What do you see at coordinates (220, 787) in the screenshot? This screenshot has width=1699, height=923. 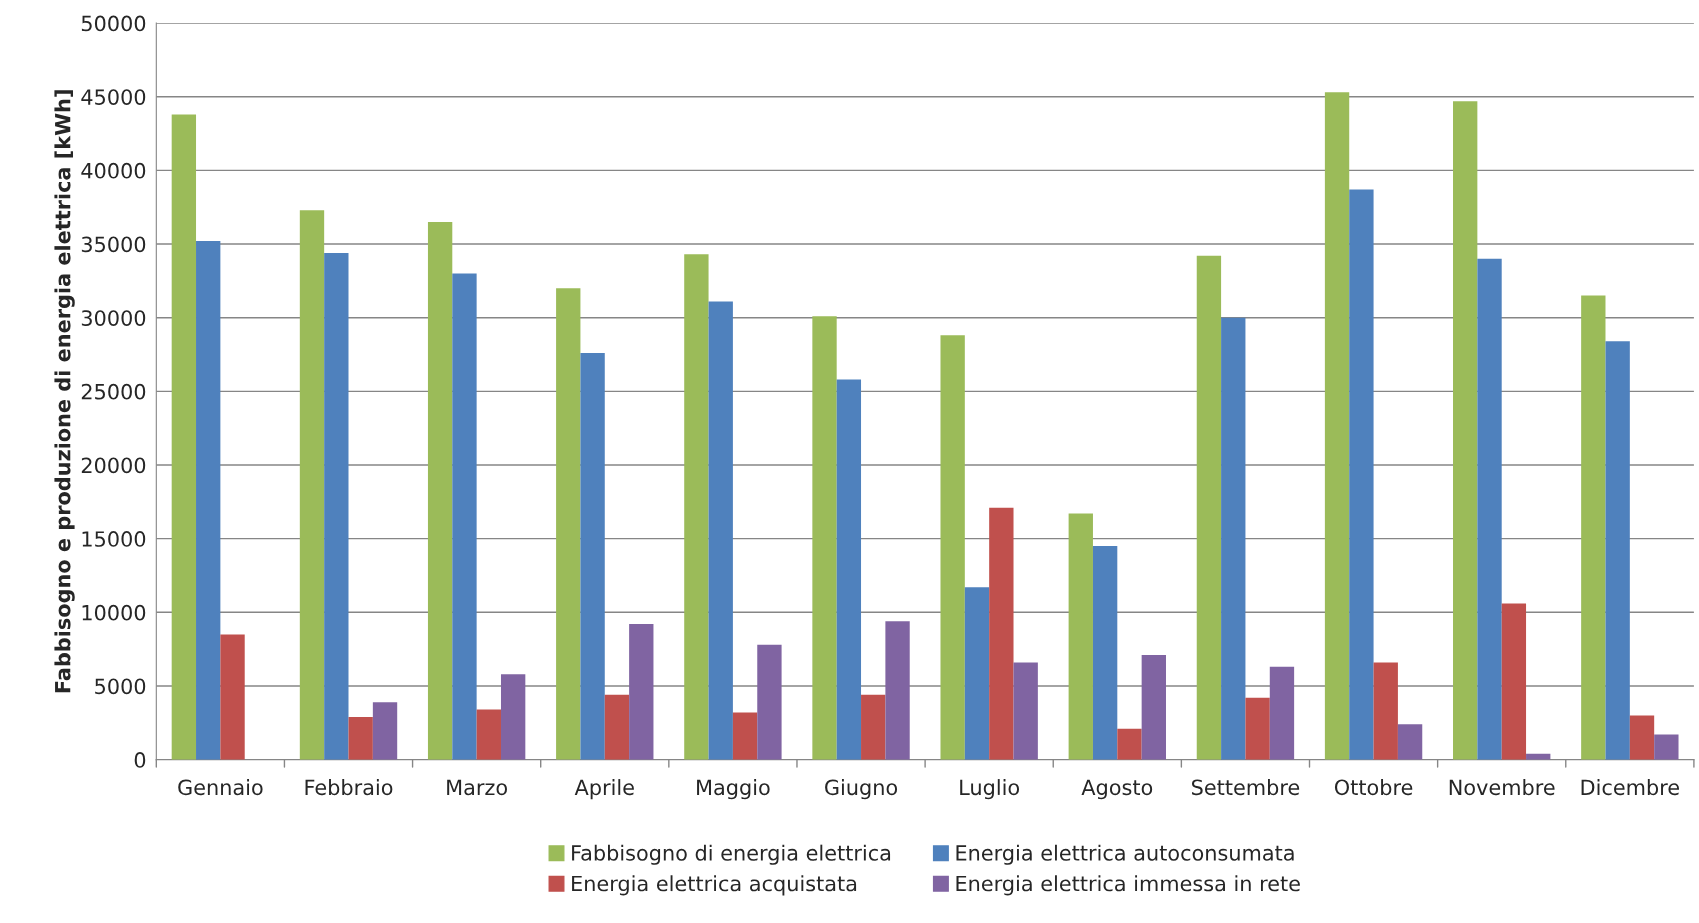 I see `x-tick-label: Gennaio` at bounding box center [220, 787].